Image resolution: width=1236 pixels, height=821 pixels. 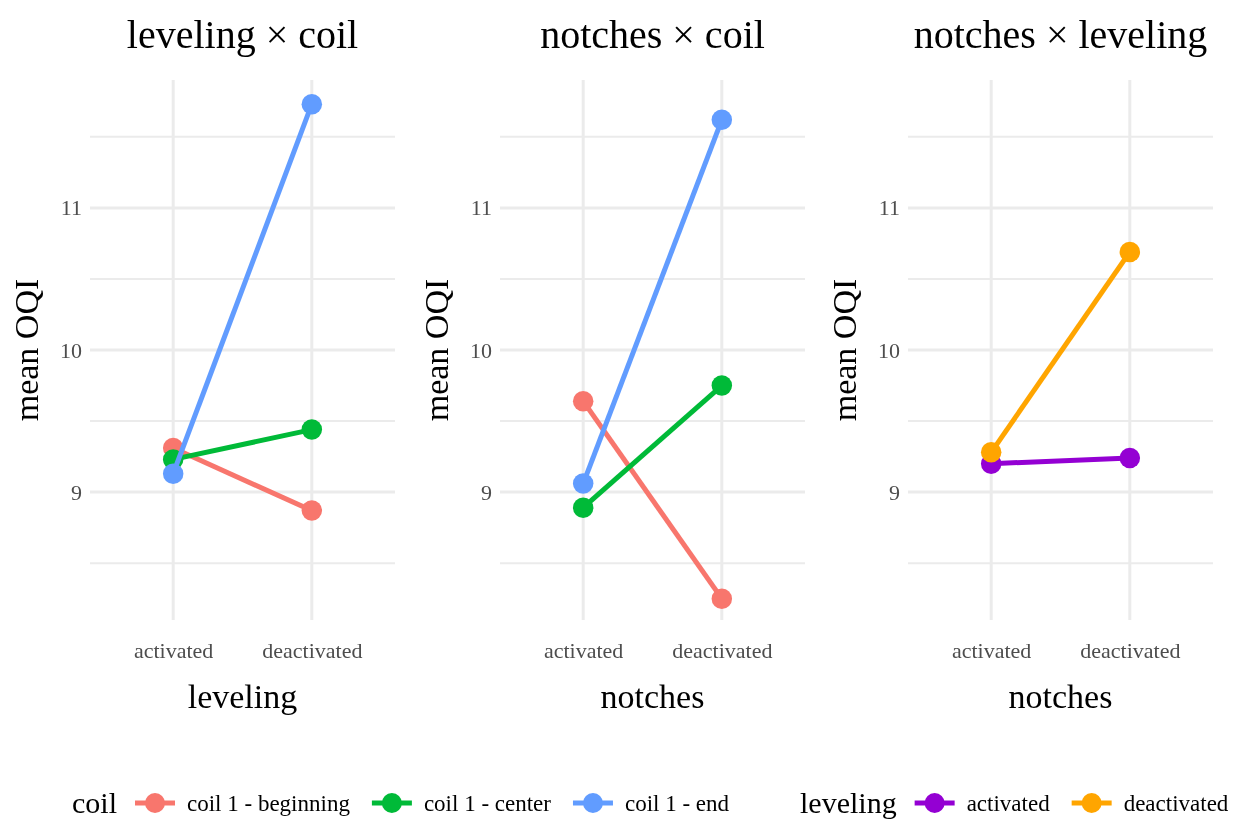 What do you see at coordinates (94, 802) in the screenshot?
I see `legend-title: coil` at bounding box center [94, 802].